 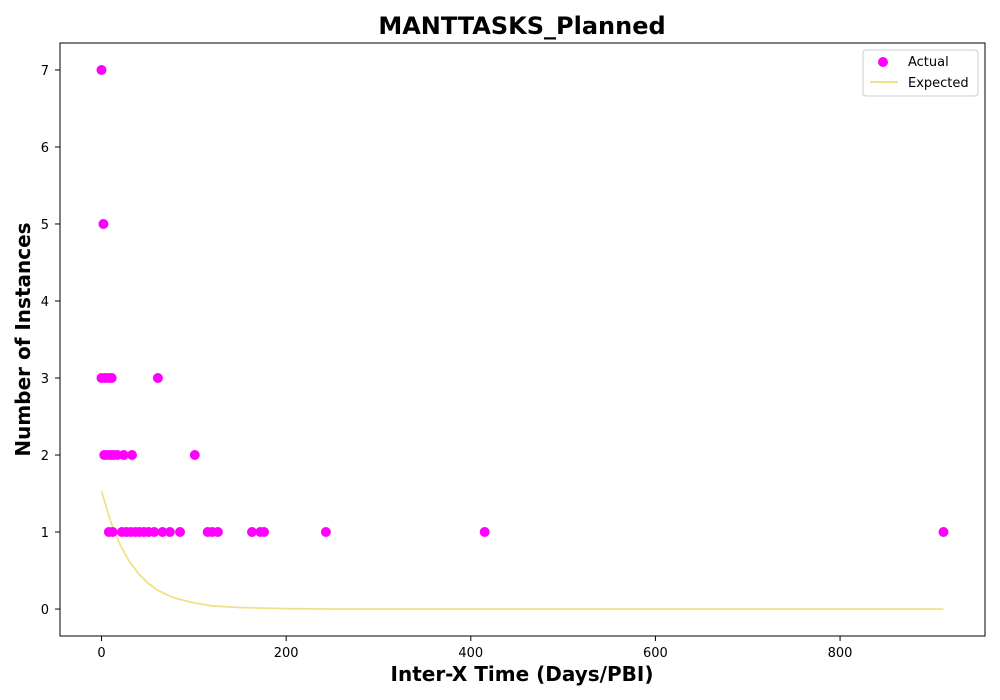 I want to click on legend-actual-label: Actual, so click(x=928, y=62).